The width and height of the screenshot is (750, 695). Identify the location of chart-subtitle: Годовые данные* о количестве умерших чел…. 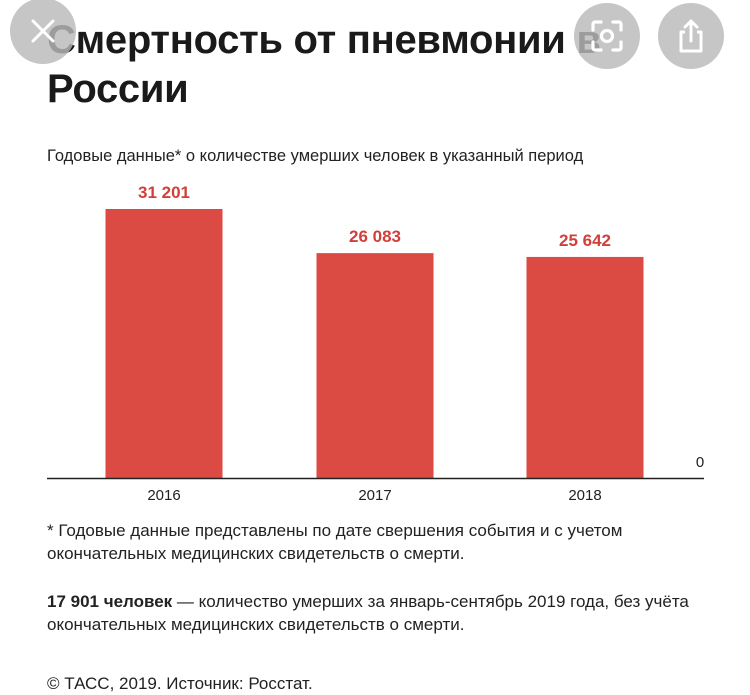
(315, 156).